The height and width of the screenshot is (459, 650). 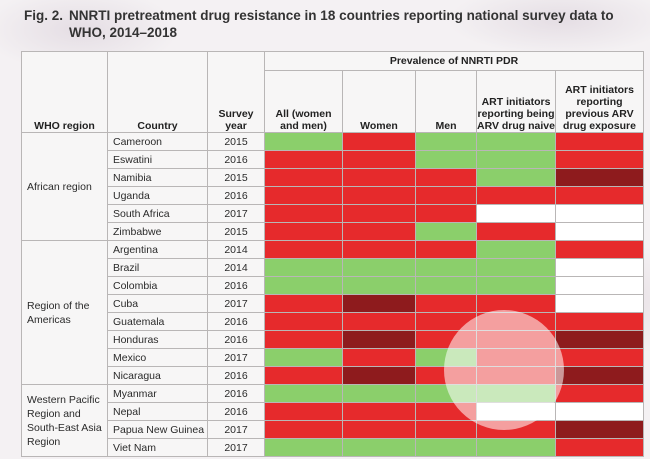 What do you see at coordinates (454, 61) in the screenshot?
I see `header-prevalence-group: Prevalence of NNRTI PDR` at bounding box center [454, 61].